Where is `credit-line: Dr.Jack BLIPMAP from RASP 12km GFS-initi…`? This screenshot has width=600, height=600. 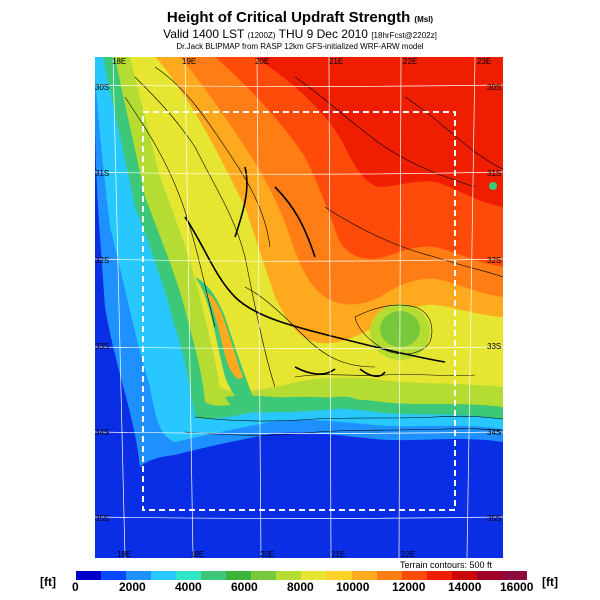 credit-line: Dr.Jack BLIPMAP from RASP 12km GFS-initi… is located at coordinates (300, 46).